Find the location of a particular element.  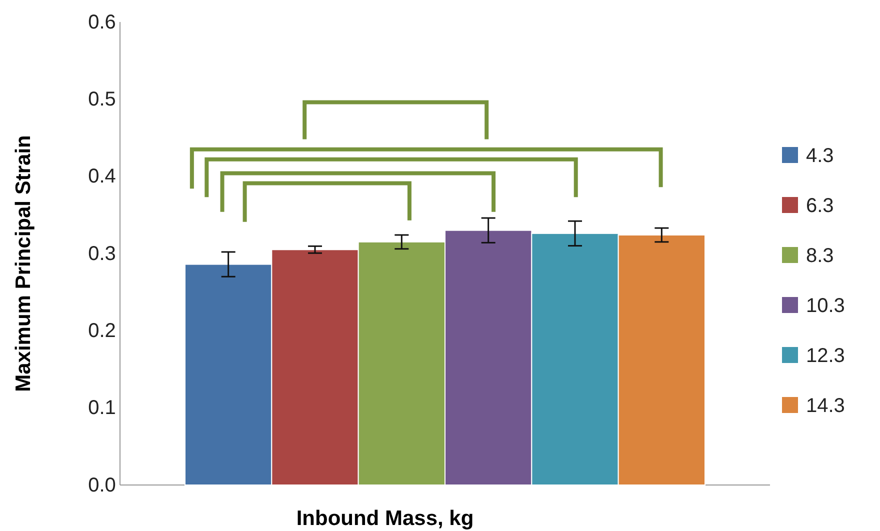

y-tick-label: 0.5 is located at coordinates (102, 99).